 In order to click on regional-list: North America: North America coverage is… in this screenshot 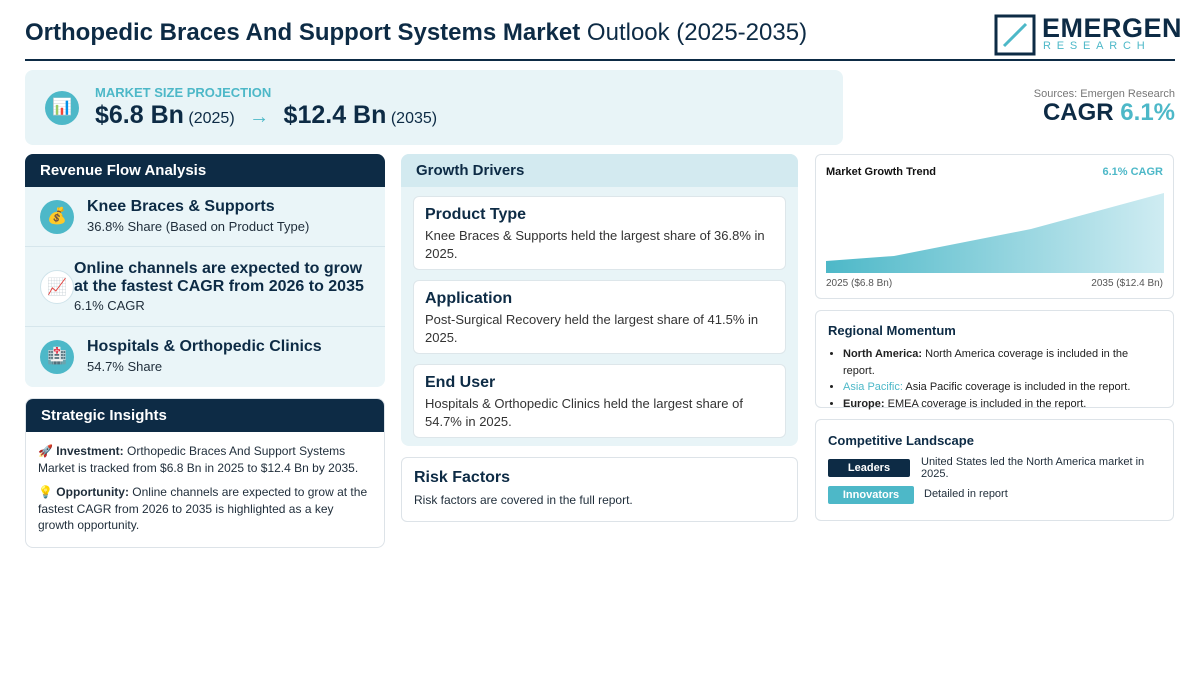, I will do `click(994, 379)`.